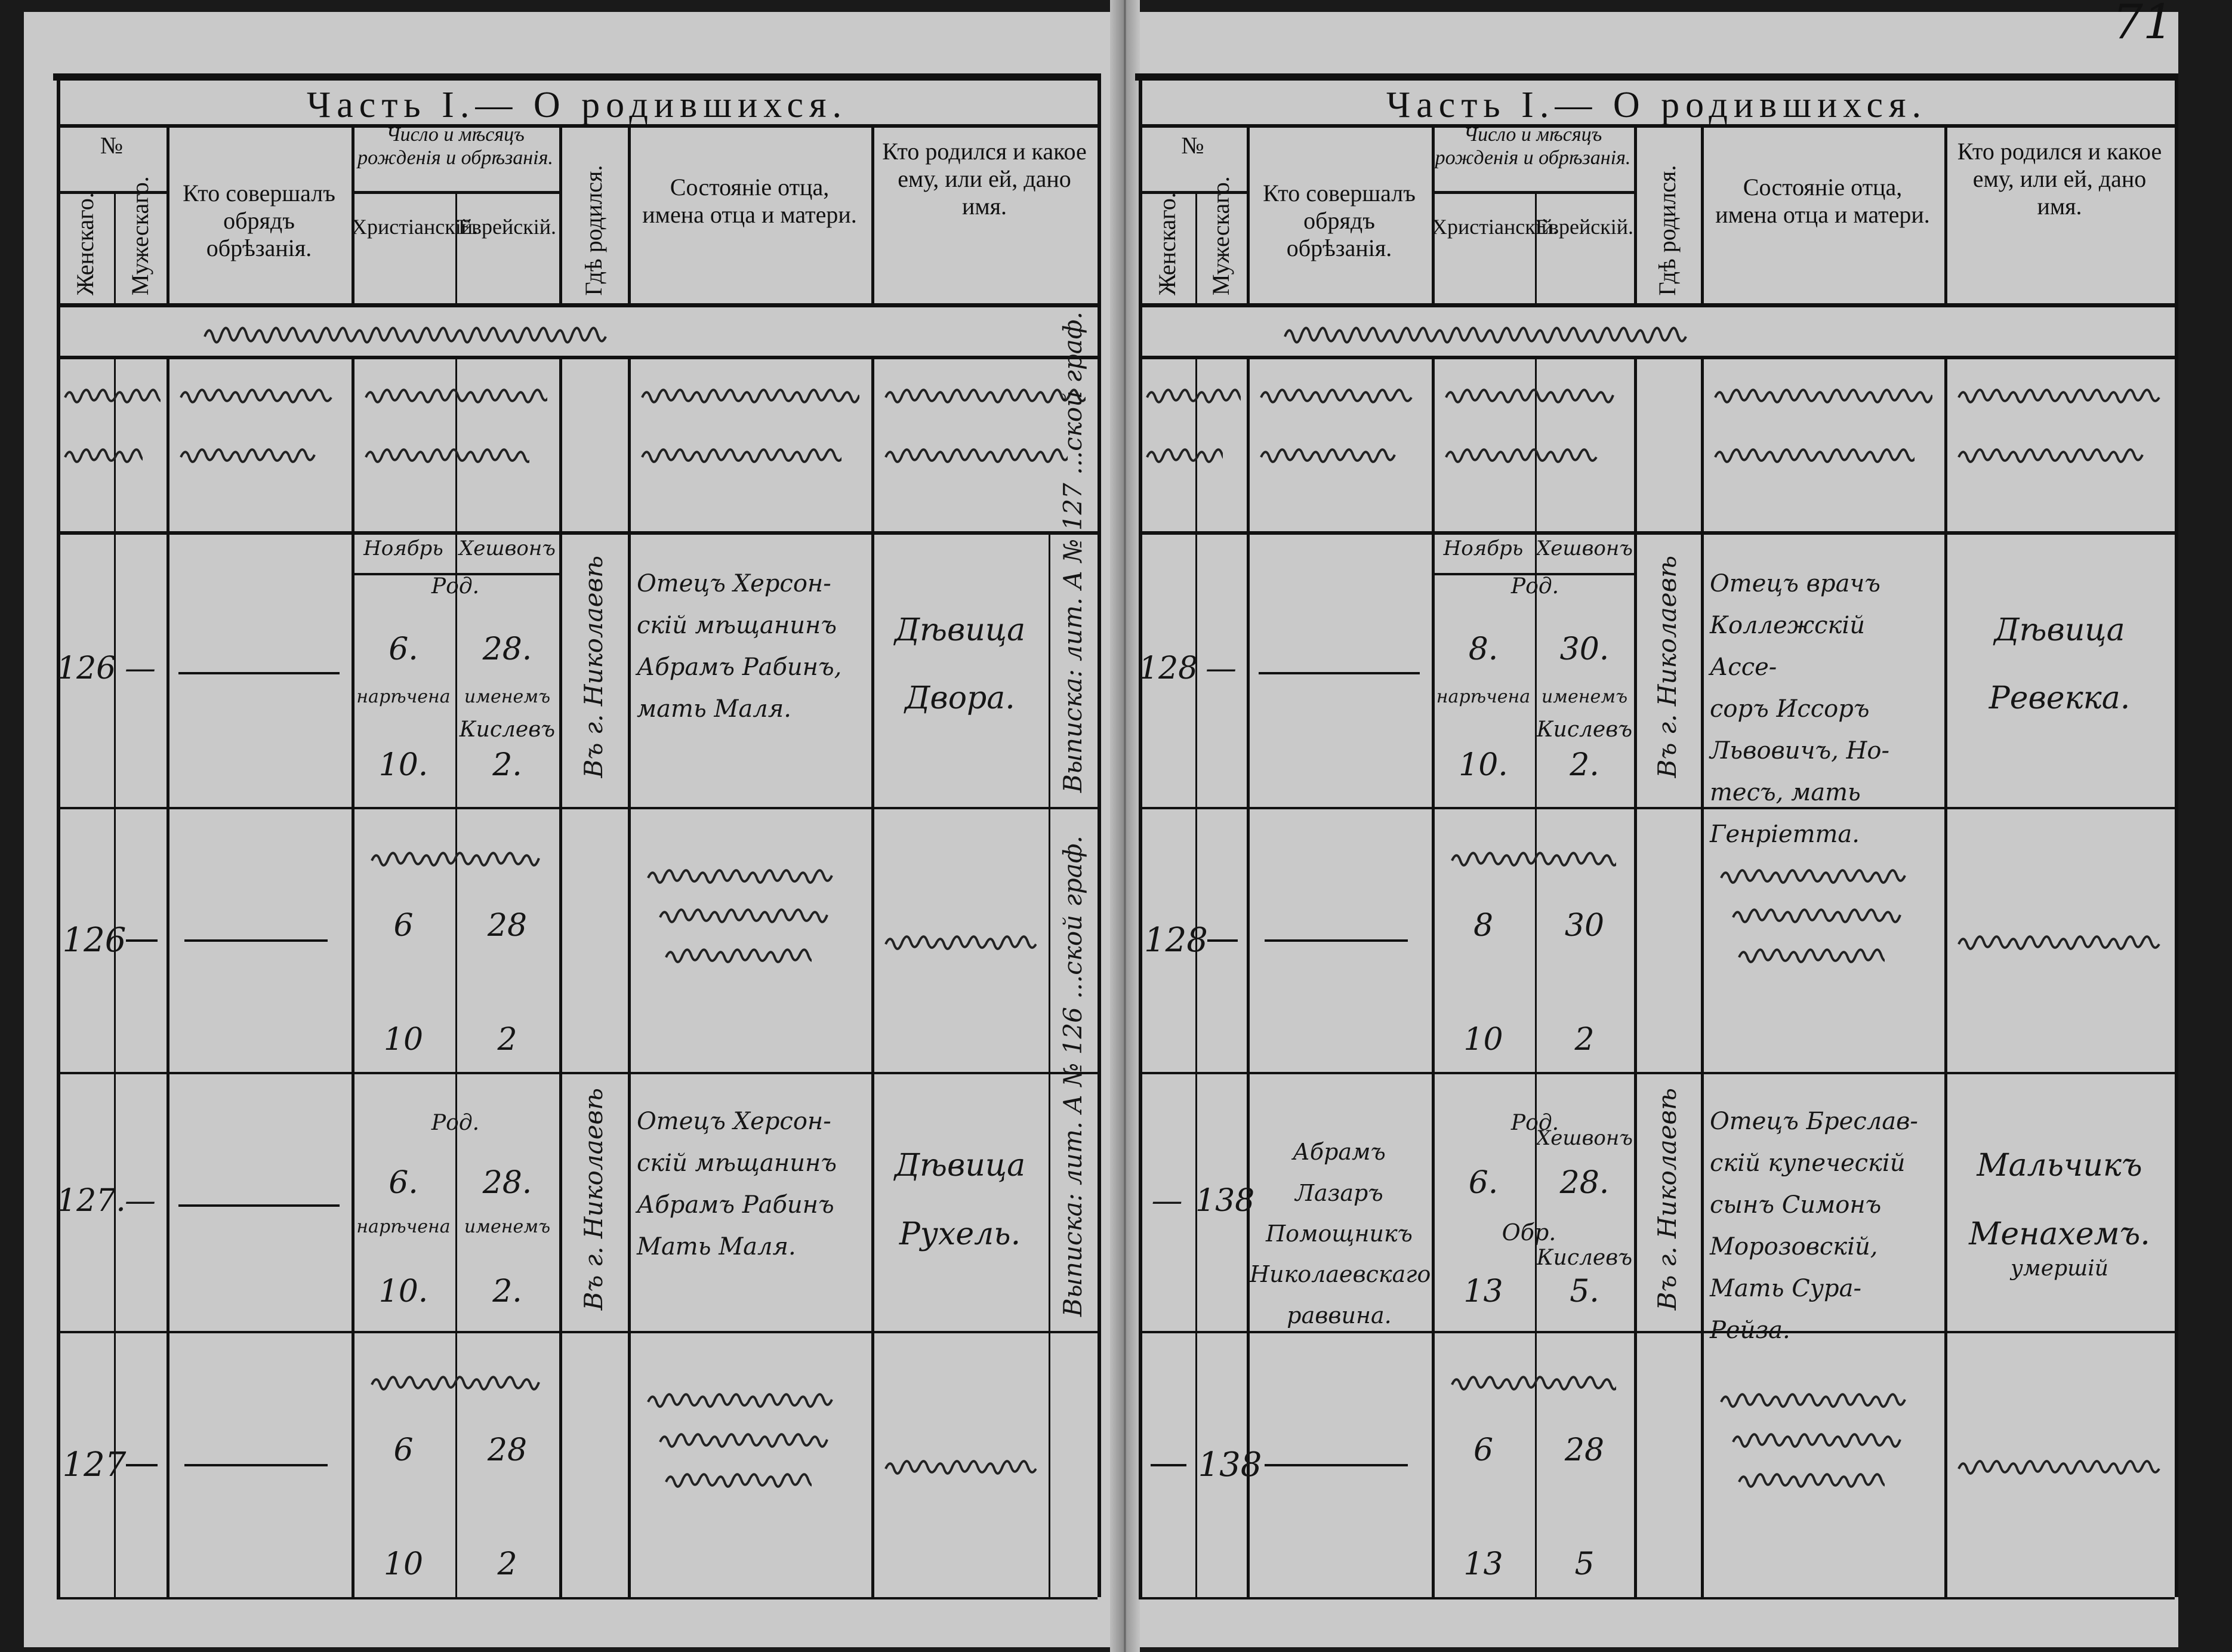  What do you see at coordinates (455, 147) in the screenshot?
I see `header-dates: Число и мѣсяцъ рожденія и обрѣзанія.` at bounding box center [455, 147].